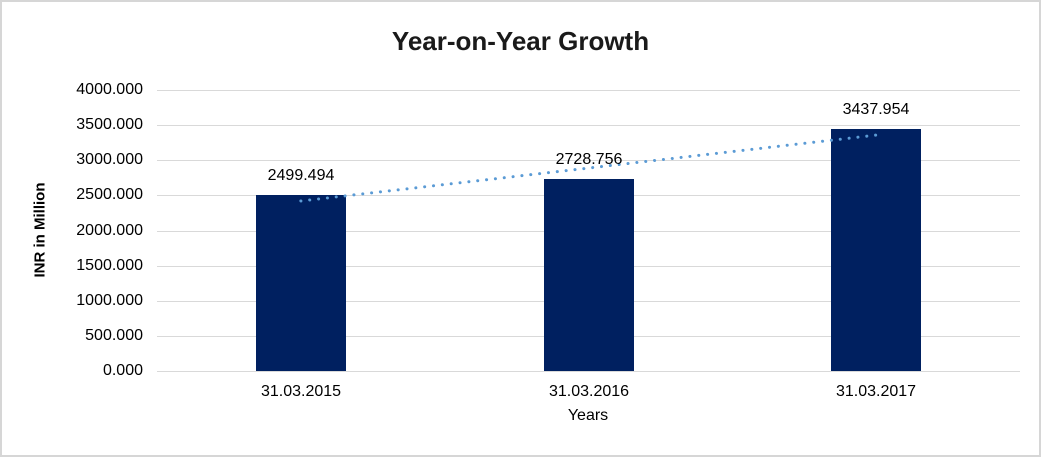 This screenshot has width=1041, height=457. Describe the element at coordinates (109, 230) in the screenshot. I see `y-tick-label: 2000.000` at that location.